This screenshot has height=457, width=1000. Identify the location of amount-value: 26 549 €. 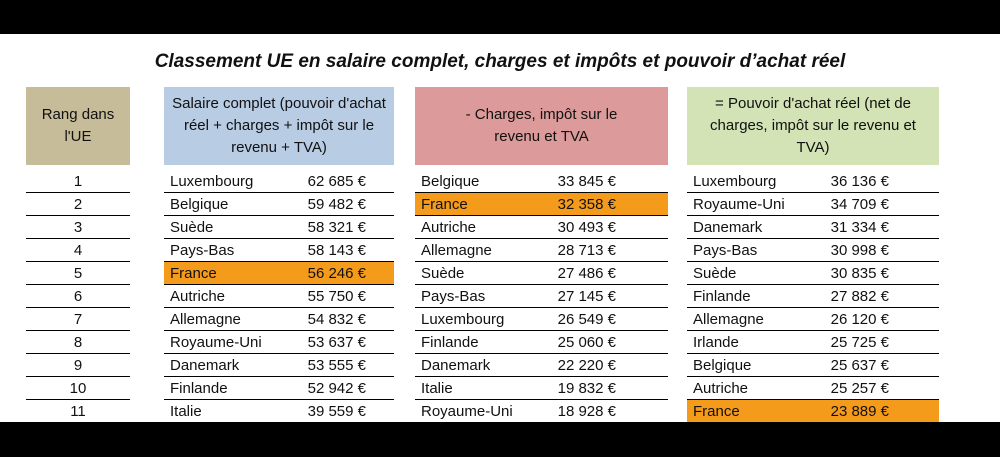
(586, 319).